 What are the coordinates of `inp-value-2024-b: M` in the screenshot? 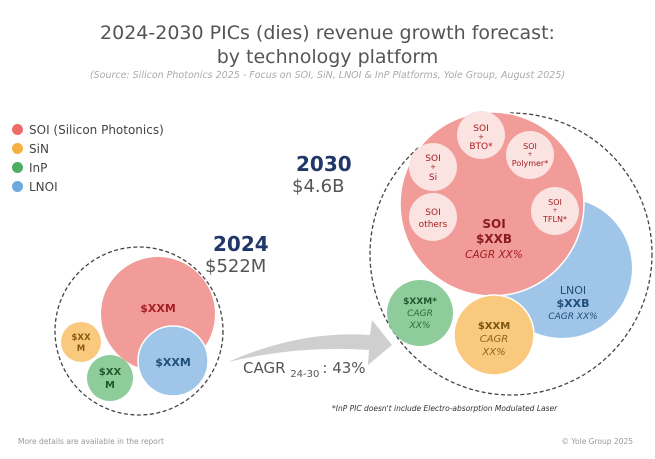 It's located at (110, 385).